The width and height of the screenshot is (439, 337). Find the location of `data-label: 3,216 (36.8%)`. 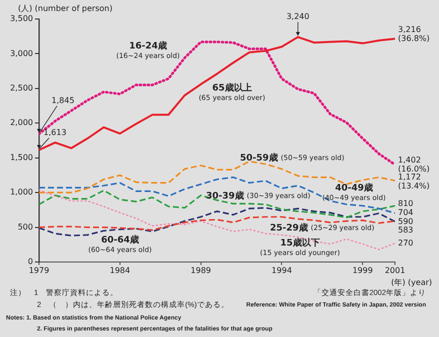

data-label: 3,216 (36.8%) is located at coordinates (414, 33).